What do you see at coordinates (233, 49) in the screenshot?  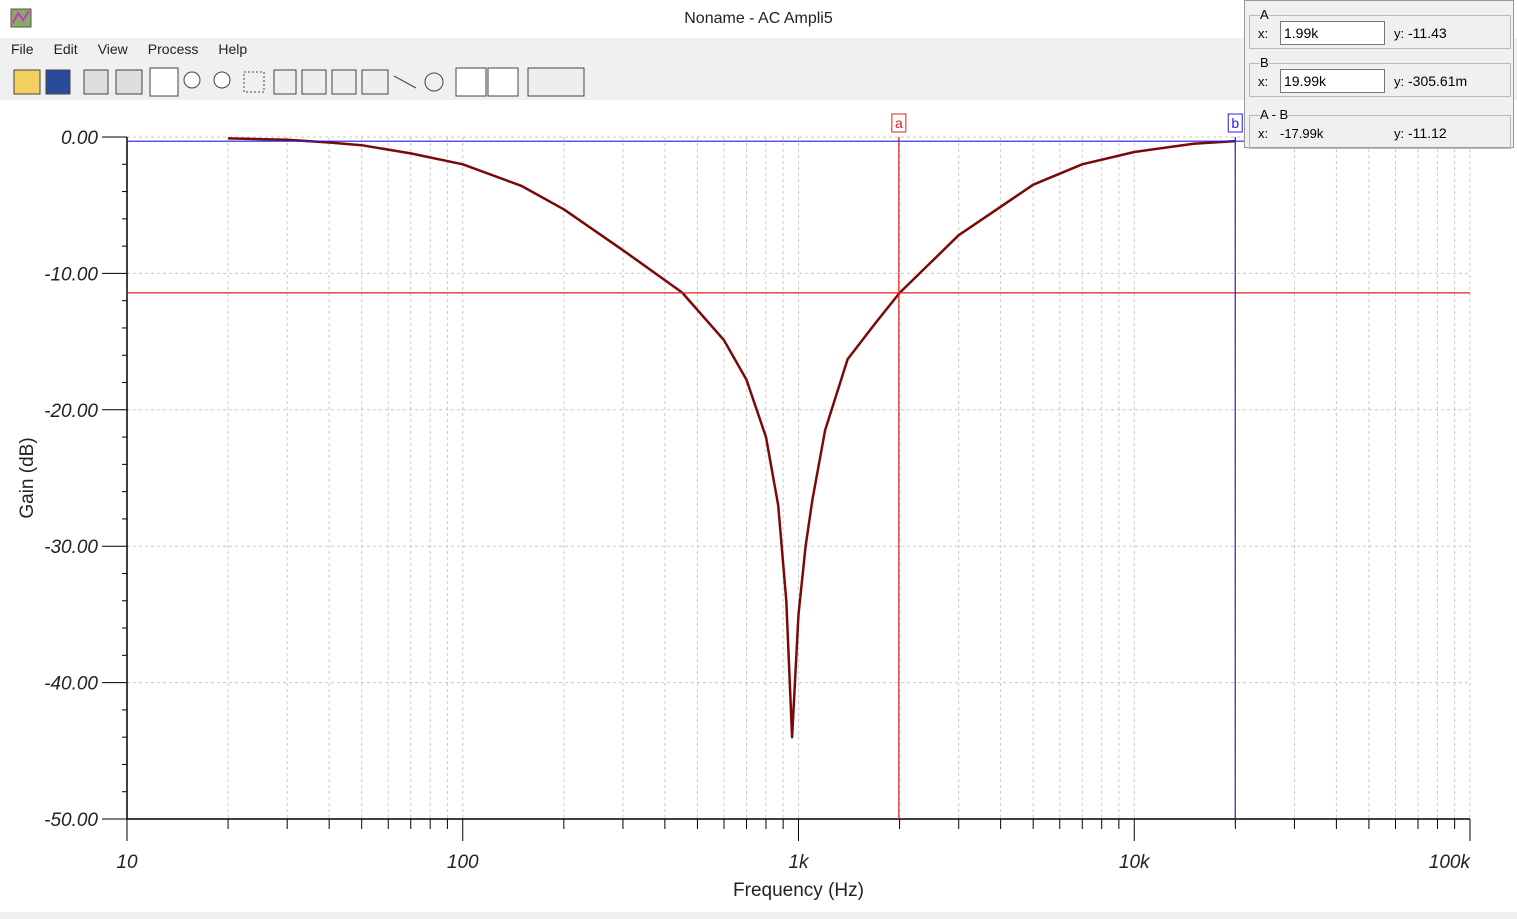 I see `menu-item: Help` at bounding box center [233, 49].